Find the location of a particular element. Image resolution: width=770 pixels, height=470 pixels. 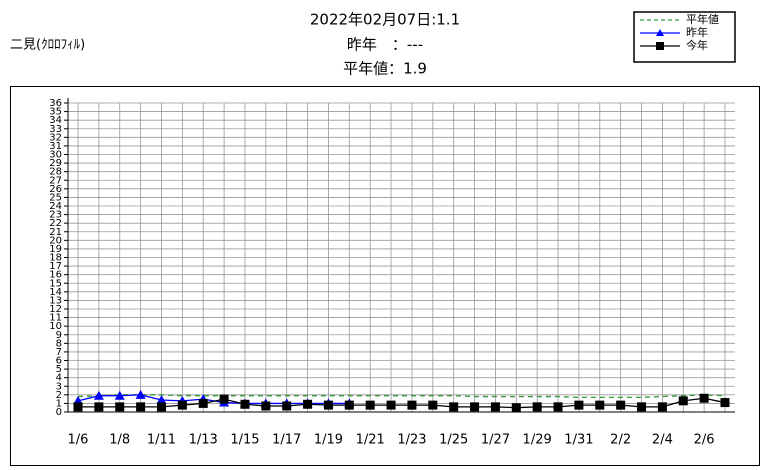

x-tick-label: 1/29 is located at coordinates (537, 440).